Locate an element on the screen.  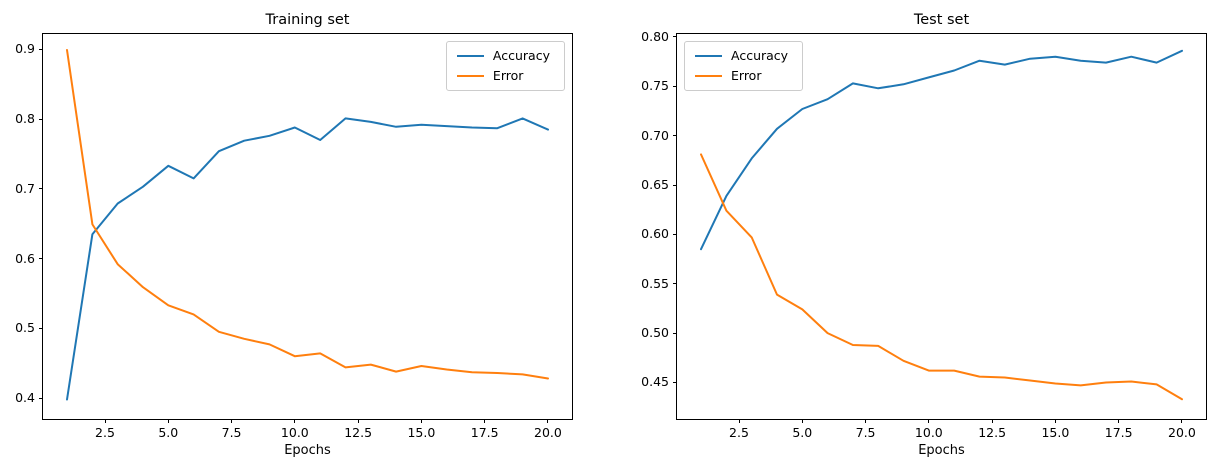
y-tick-label: 0.75 is located at coordinates (655, 86).